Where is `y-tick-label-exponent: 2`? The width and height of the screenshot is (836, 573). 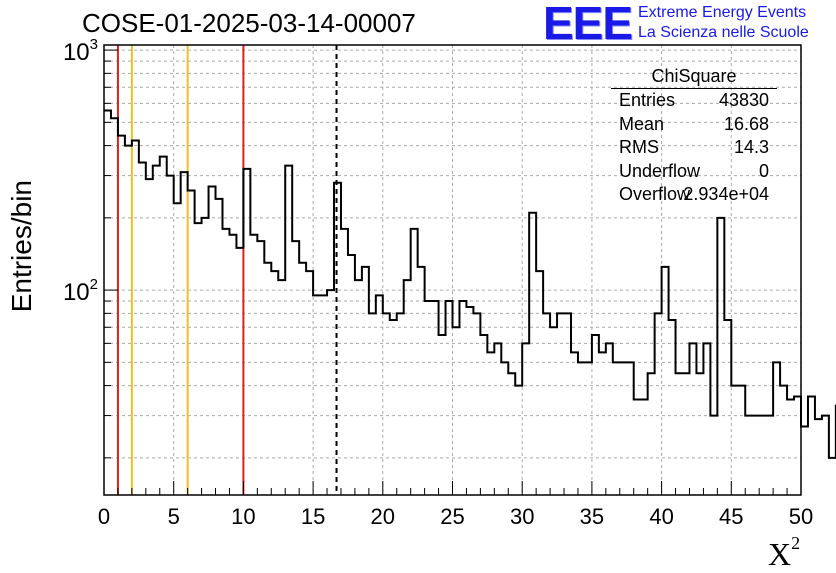
y-tick-label-exponent: 2 is located at coordinates (94, 284).